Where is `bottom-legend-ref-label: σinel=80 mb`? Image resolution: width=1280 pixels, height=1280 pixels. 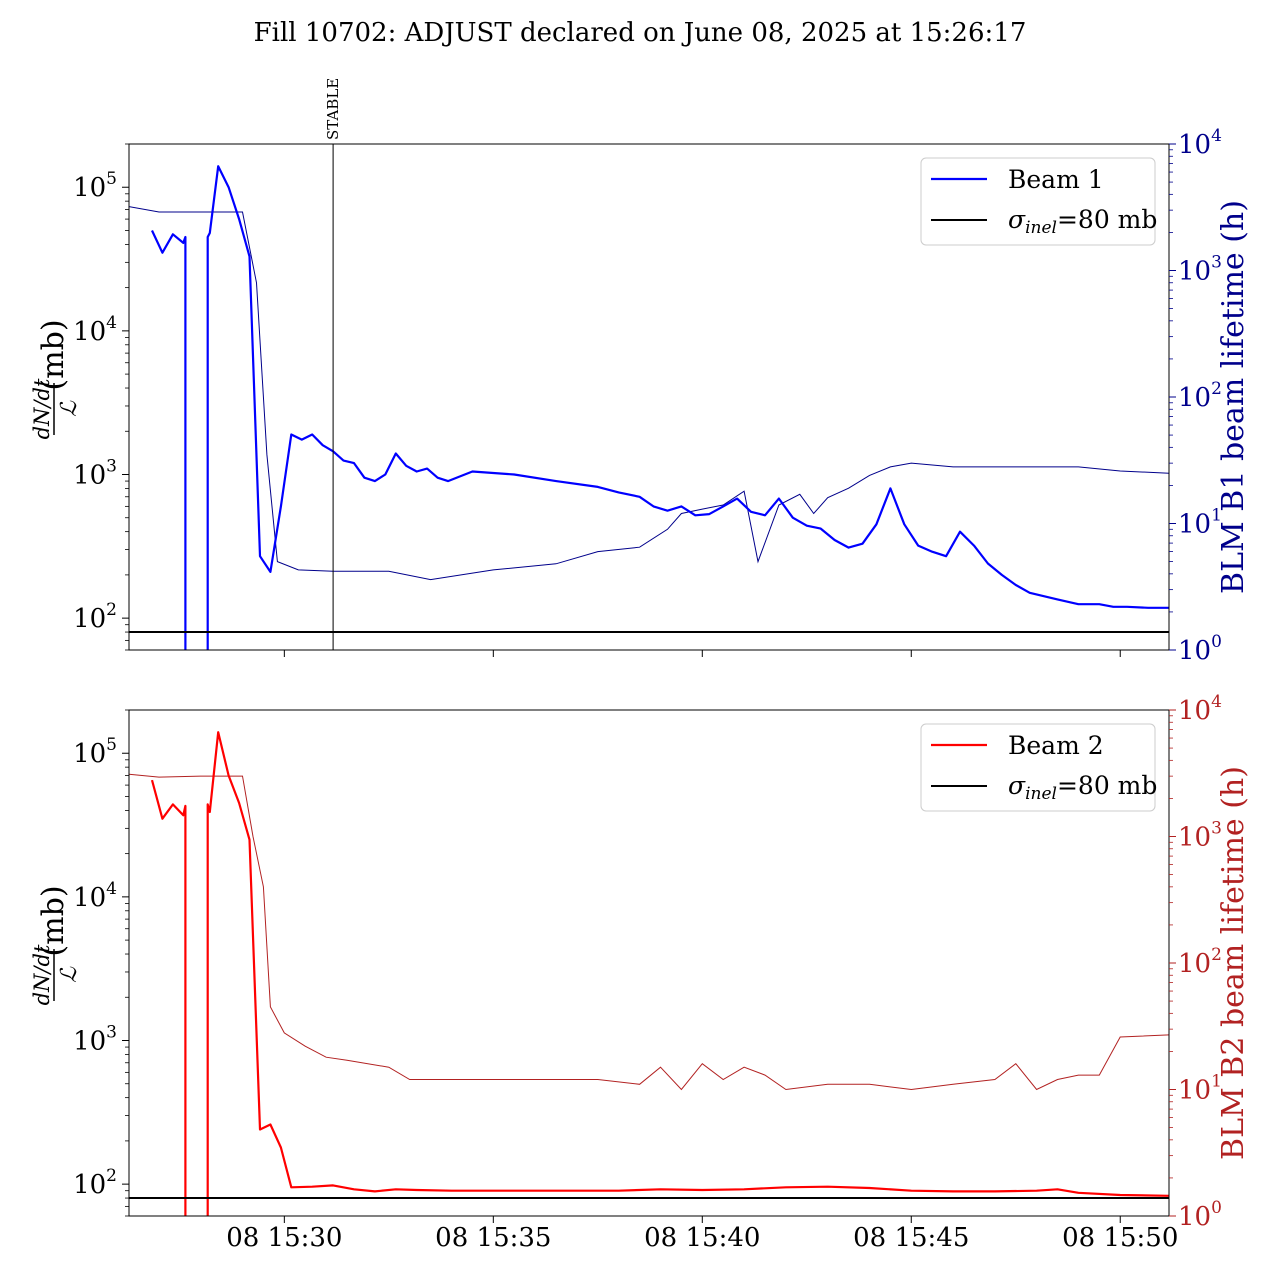 bottom-legend-ref-label: σinel=80 mb is located at coordinates (1082, 787).